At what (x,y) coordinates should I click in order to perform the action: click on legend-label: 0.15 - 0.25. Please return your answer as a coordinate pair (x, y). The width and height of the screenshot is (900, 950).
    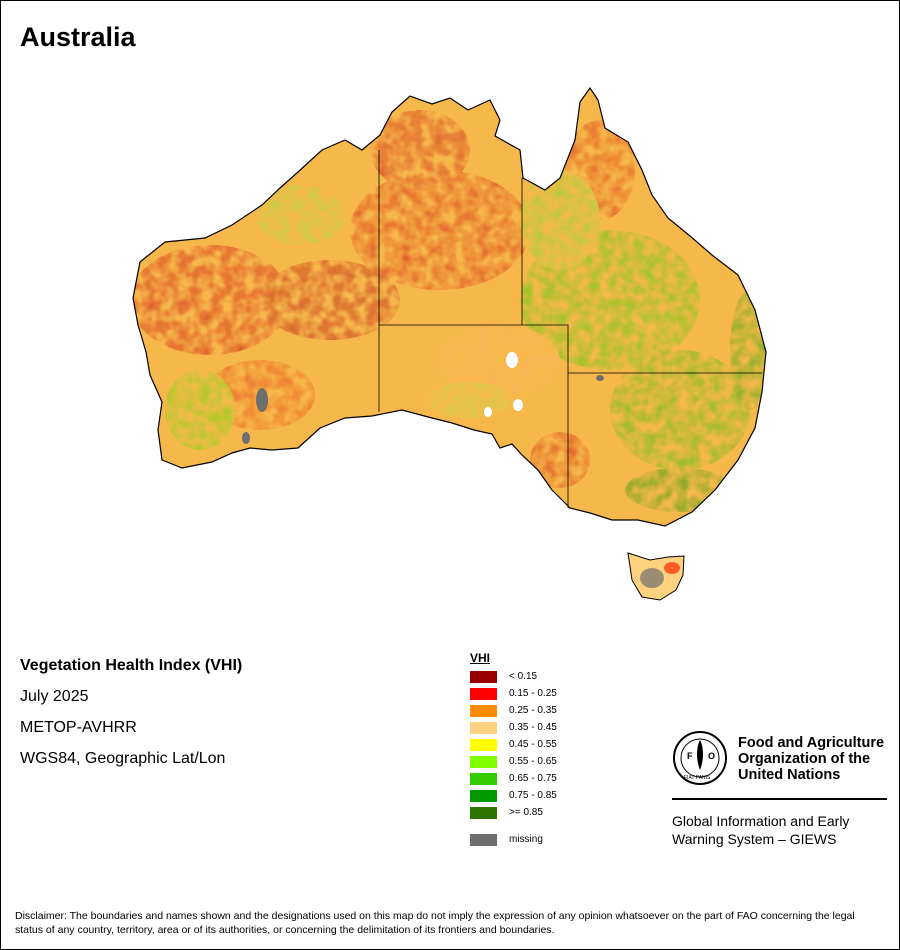
    Looking at the image, I should click on (533, 693).